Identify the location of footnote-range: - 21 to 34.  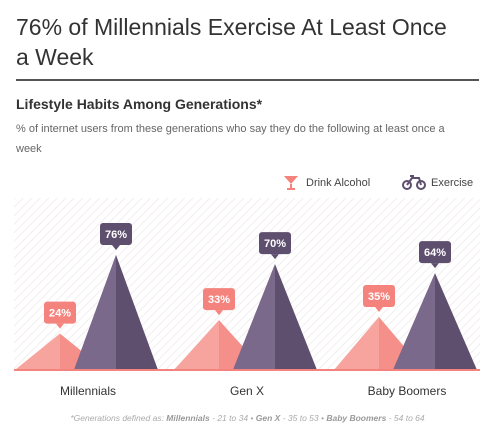
(230, 418).